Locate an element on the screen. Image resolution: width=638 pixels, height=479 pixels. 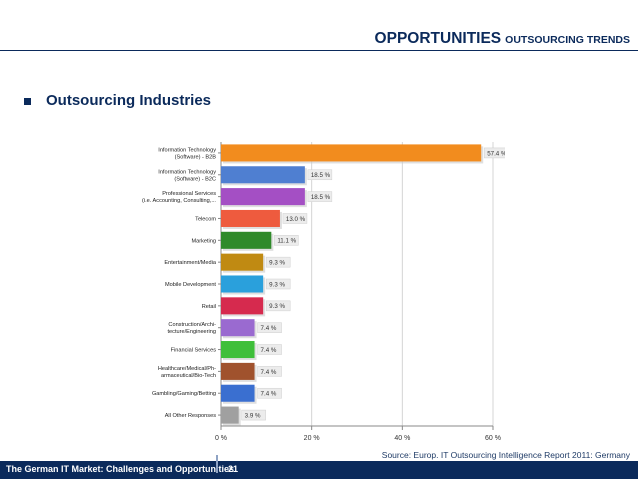
x-tick-label: 0 % is located at coordinates (221, 438).